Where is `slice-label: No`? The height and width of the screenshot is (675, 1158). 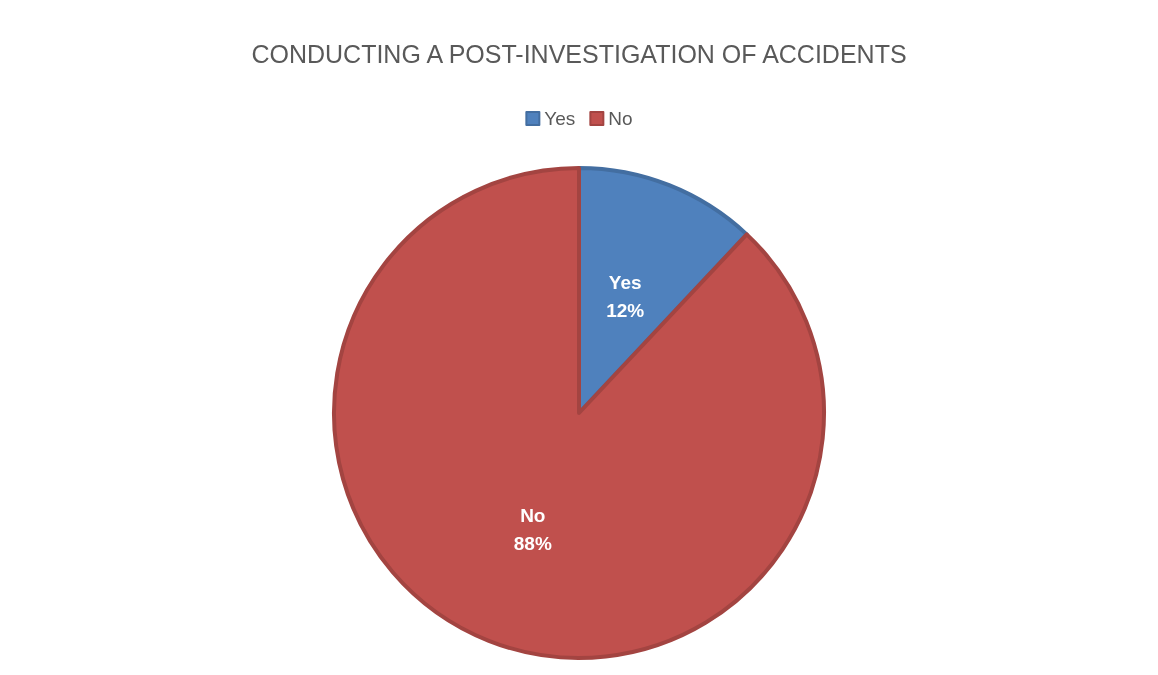 slice-label: No is located at coordinates (533, 516).